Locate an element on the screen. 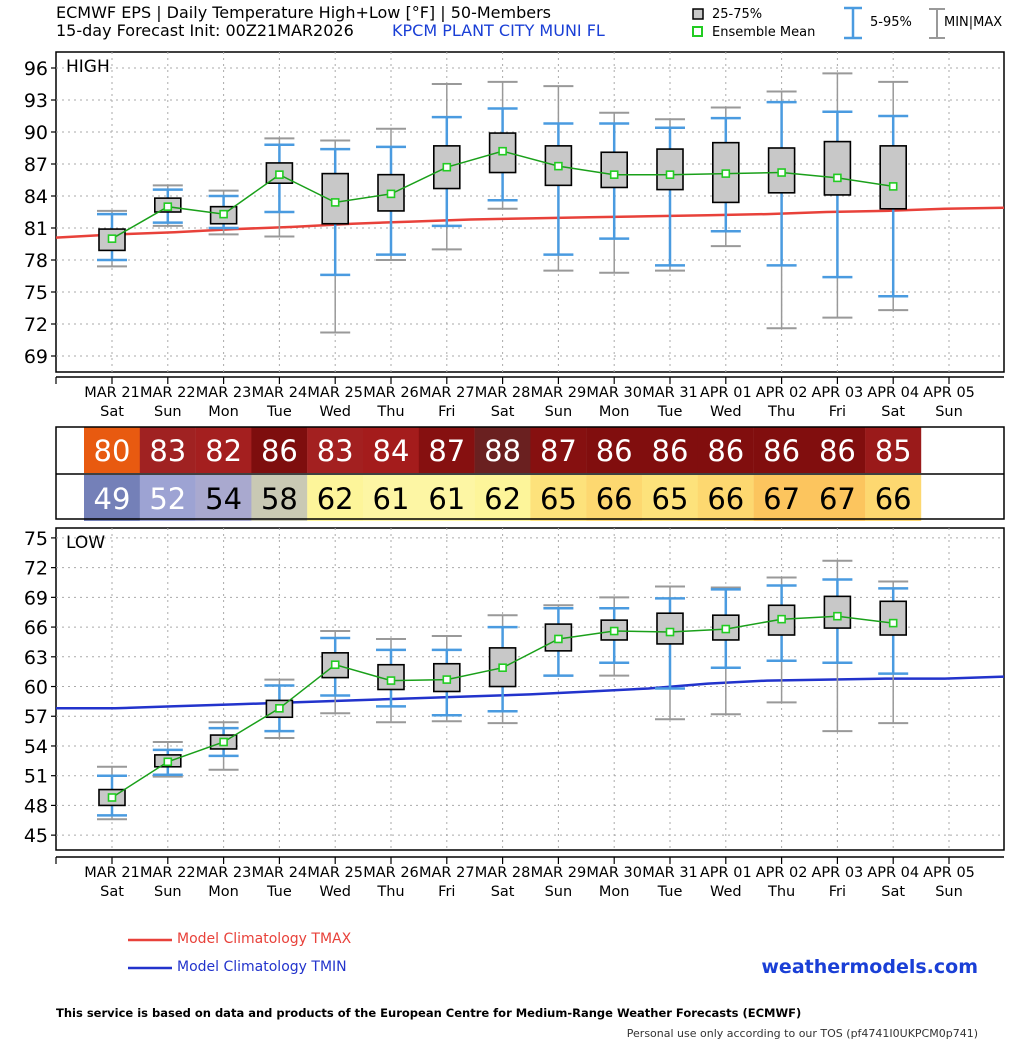 Image resolution: width=1024 pixels, height=1044 pixels. low-xtick-weekday: Tue is located at coordinates (279, 892).